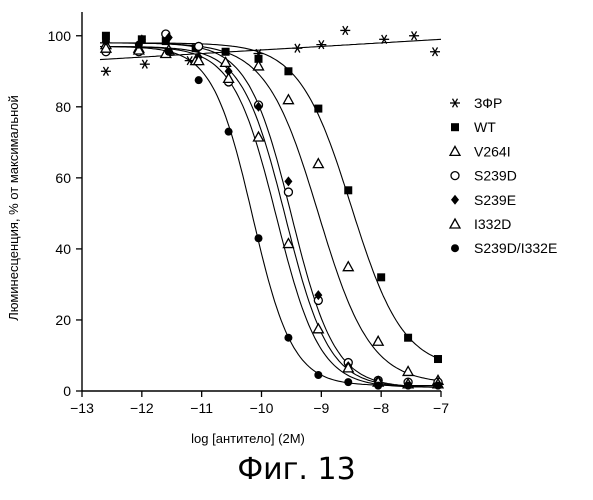 The height and width of the screenshot is (500, 593). Describe the element at coordinates (515, 248) in the screenshot. I see `legend-label: S239D/I332E` at that location.